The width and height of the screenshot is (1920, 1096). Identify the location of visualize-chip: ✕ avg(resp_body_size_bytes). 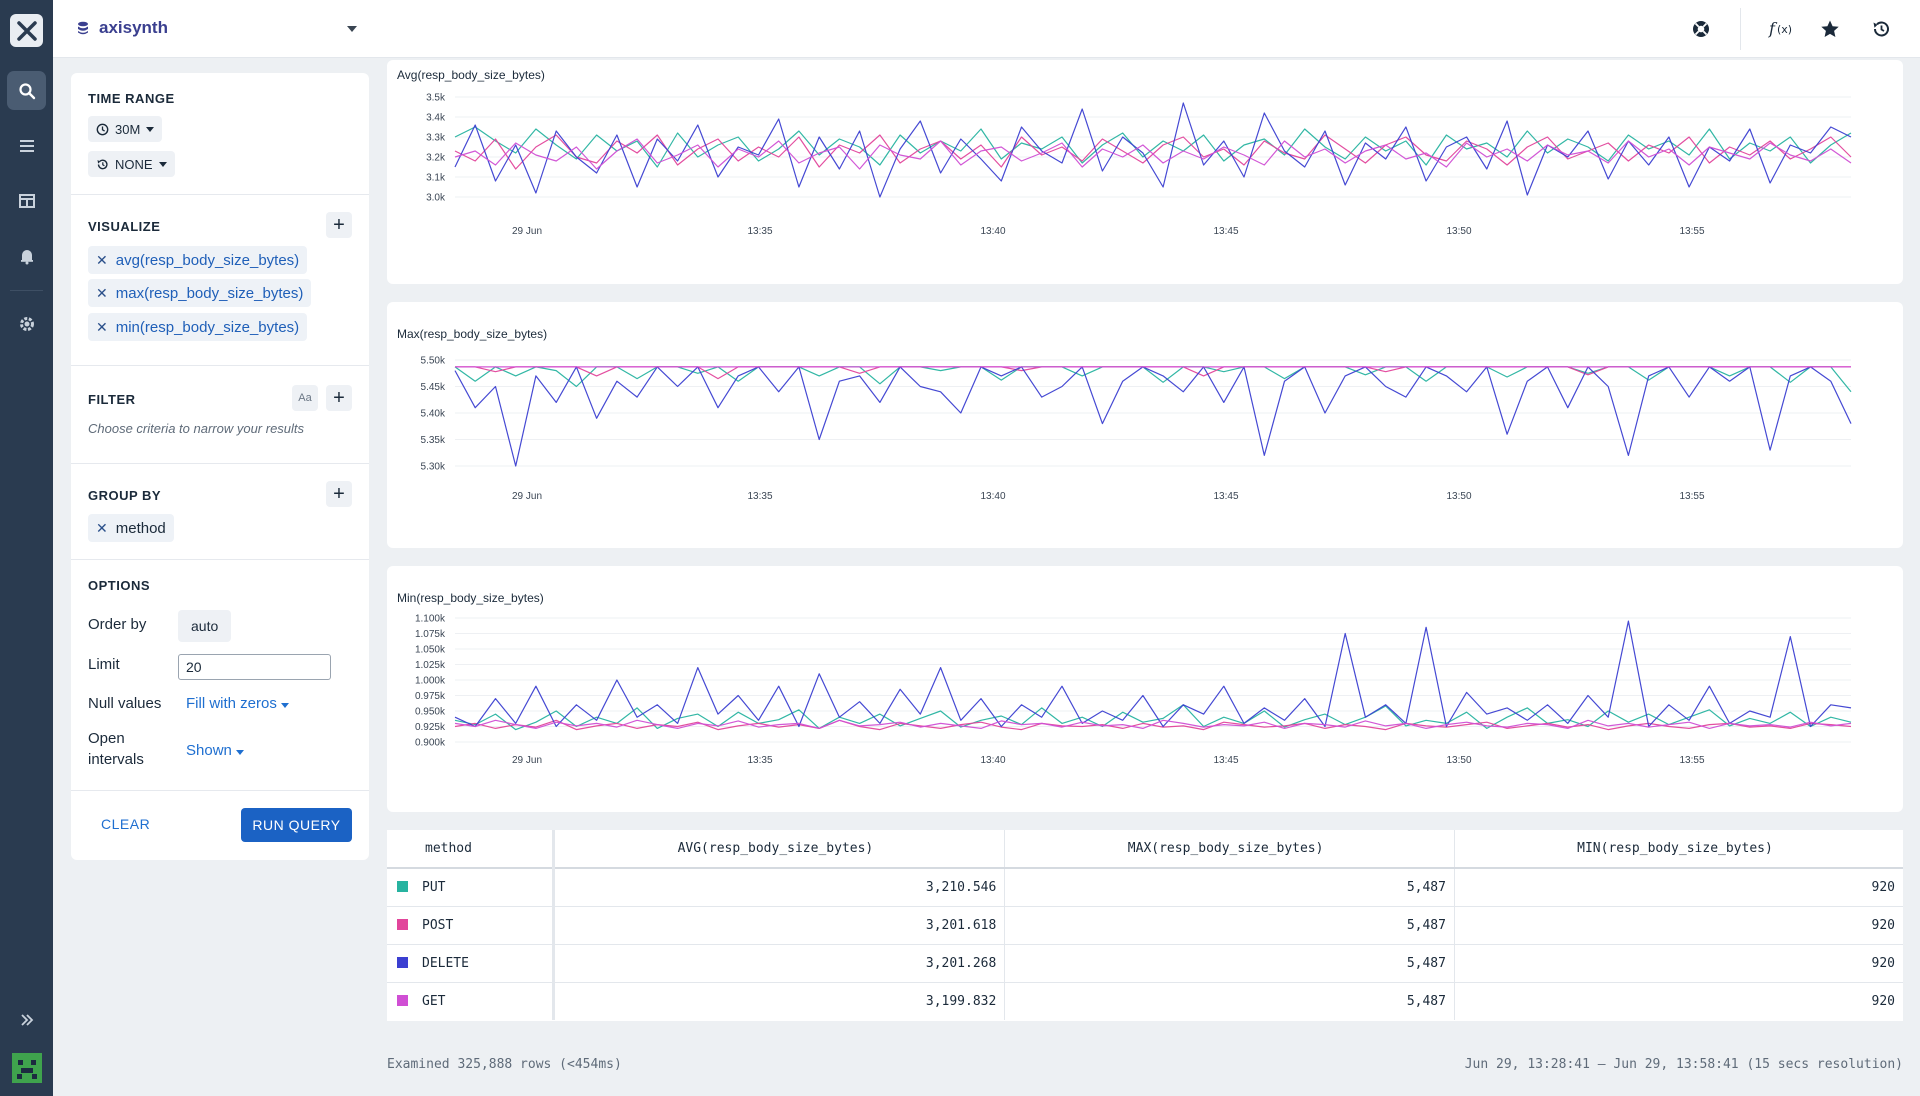
(198, 260).